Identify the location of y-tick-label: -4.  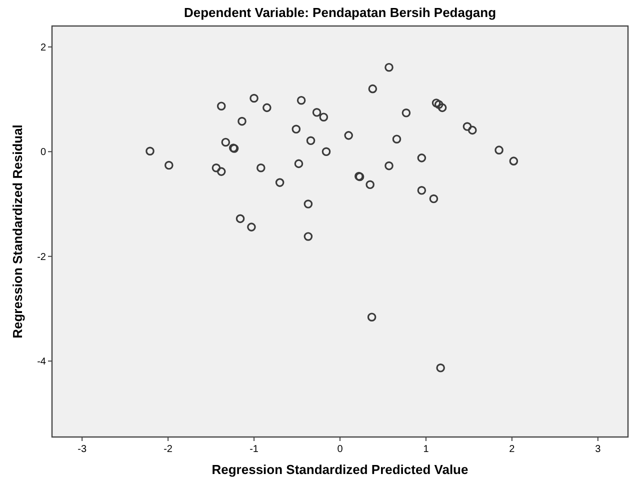
(41, 362).